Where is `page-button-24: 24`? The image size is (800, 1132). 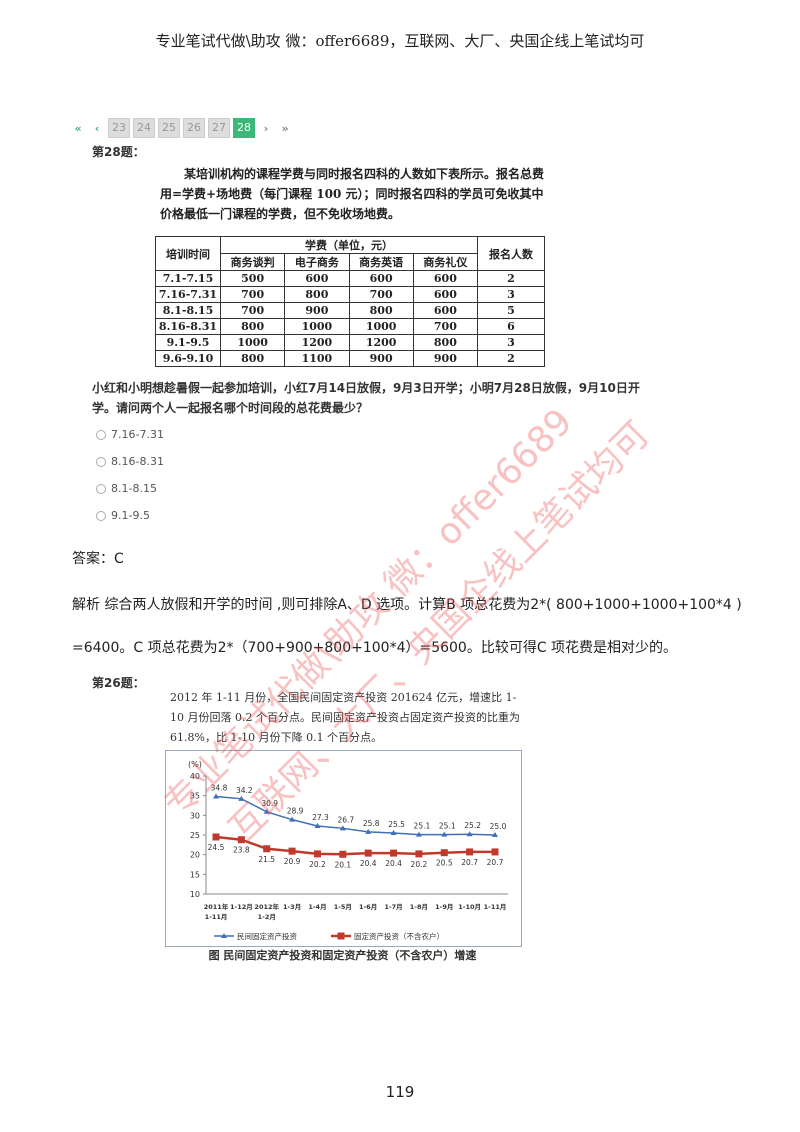
page-button-24: 24 is located at coordinates (144, 128).